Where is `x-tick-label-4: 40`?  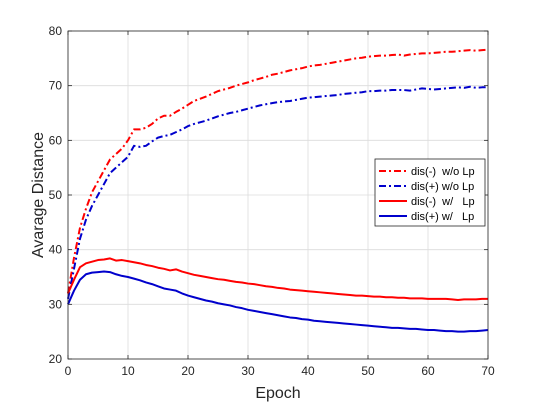
x-tick-label-4: 40 is located at coordinates (308, 371).